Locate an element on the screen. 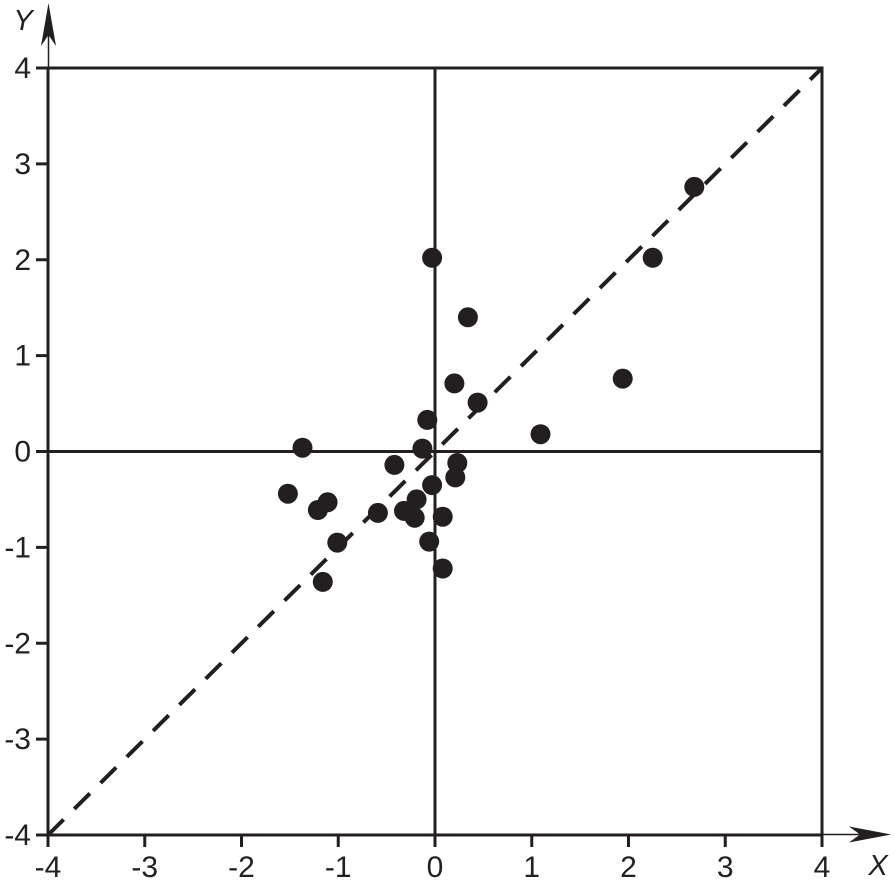 The height and width of the screenshot is (880, 895). x-tick-label: 2 is located at coordinates (628, 865).